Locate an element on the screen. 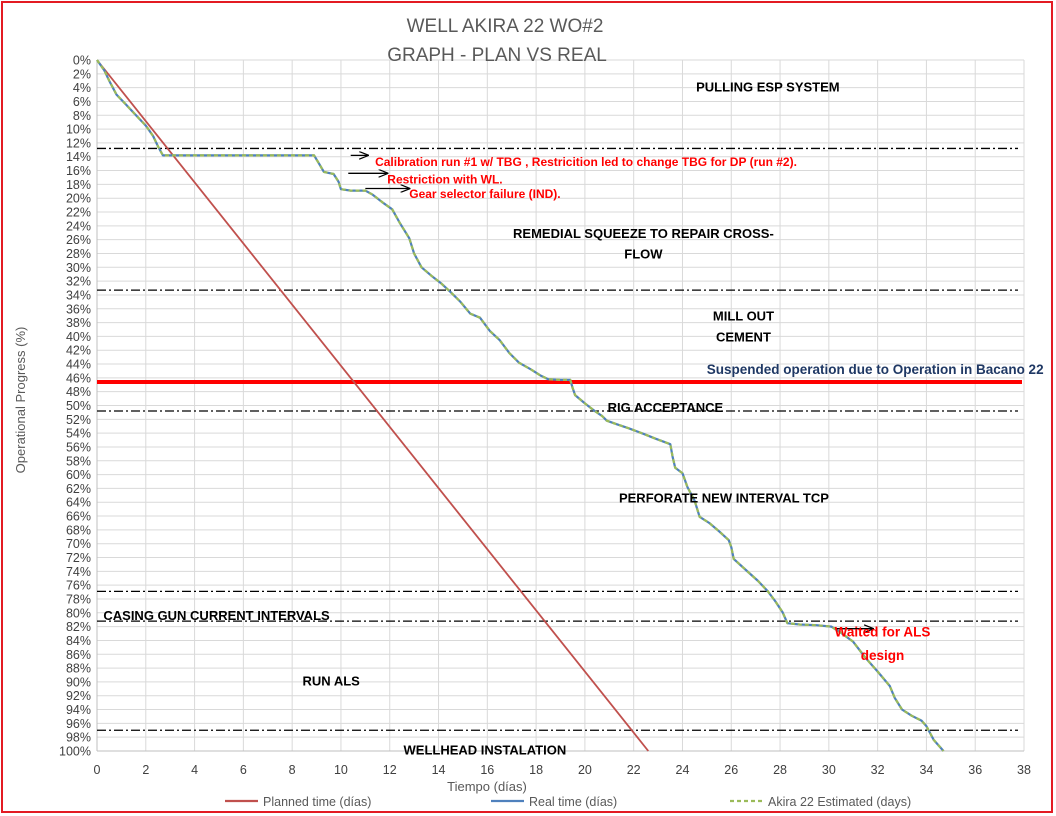 The height and width of the screenshot is (816, 1056). x-axis-title: Tiempo (días) is located at coordinates (487, 786).